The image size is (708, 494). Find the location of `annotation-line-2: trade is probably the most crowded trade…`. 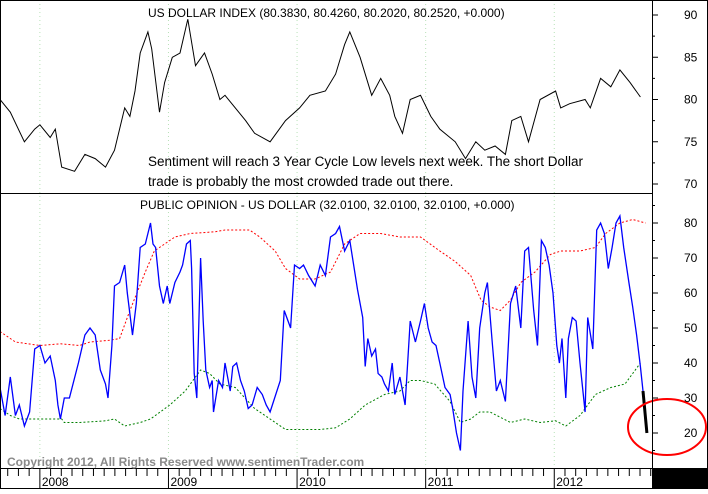

annotation-line-2: trade is probably the most crowded trade… is located at coordinates (300, 181).